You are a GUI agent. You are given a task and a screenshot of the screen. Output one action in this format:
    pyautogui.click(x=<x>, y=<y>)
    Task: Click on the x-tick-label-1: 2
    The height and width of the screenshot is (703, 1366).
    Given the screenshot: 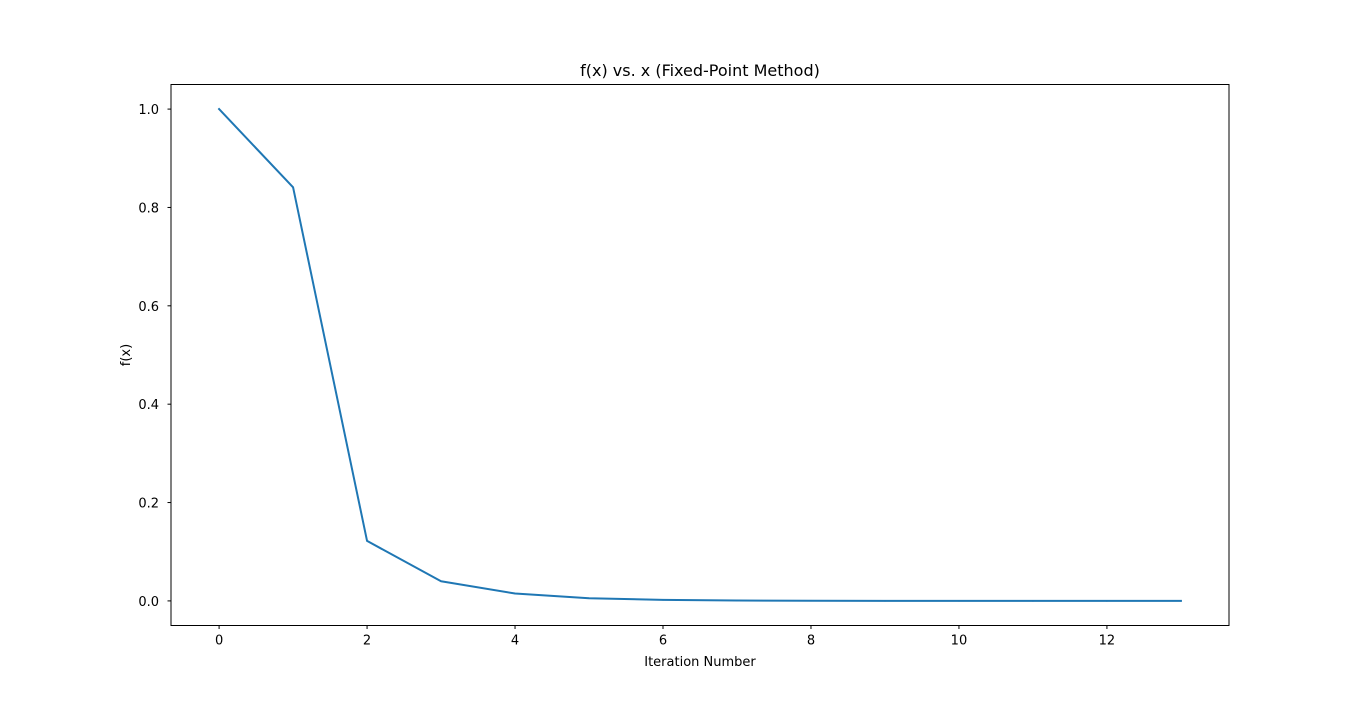 What is the action you would take?
    pyautogui.click(x=367, y=641)
    